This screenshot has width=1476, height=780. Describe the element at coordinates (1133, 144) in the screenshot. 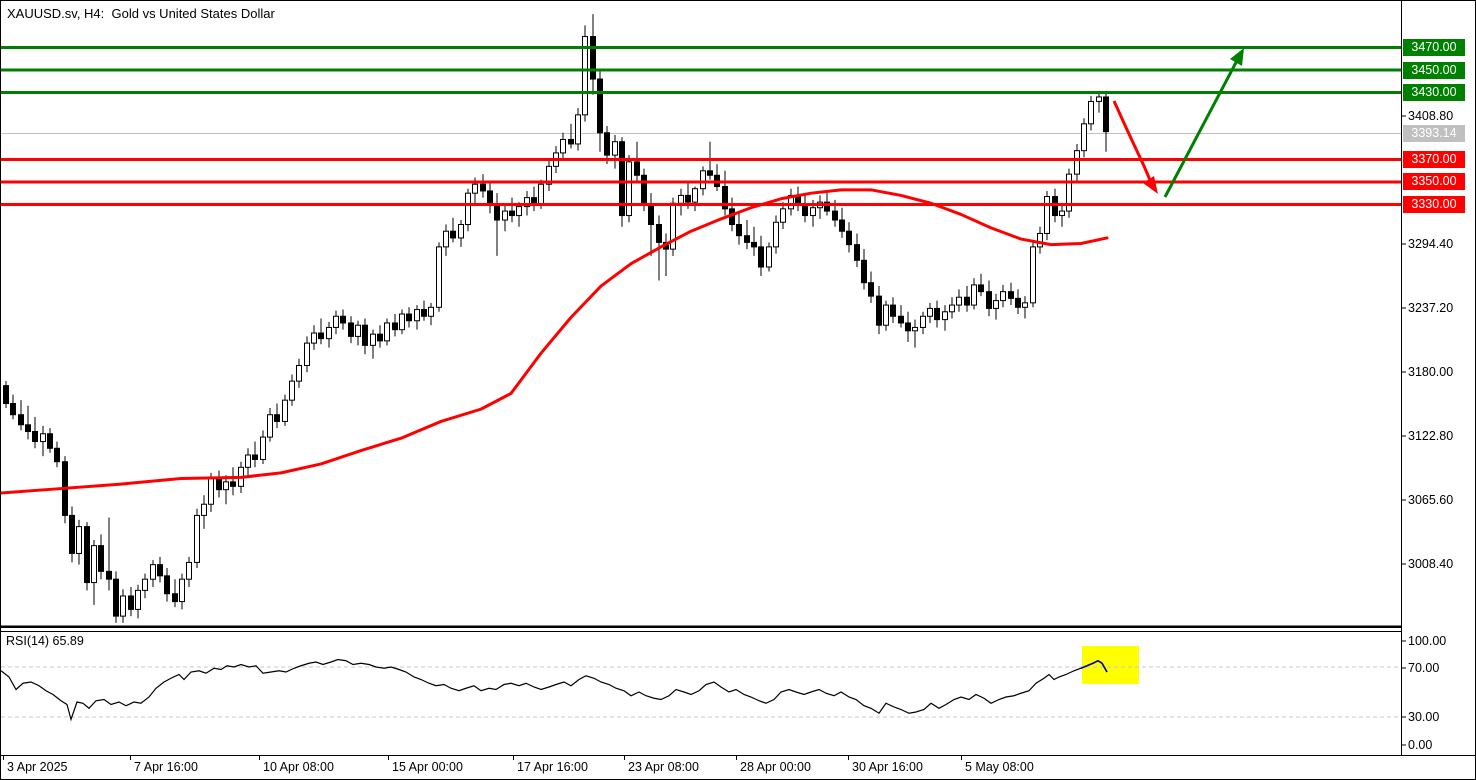

I see `red-down-arrow` at that location.